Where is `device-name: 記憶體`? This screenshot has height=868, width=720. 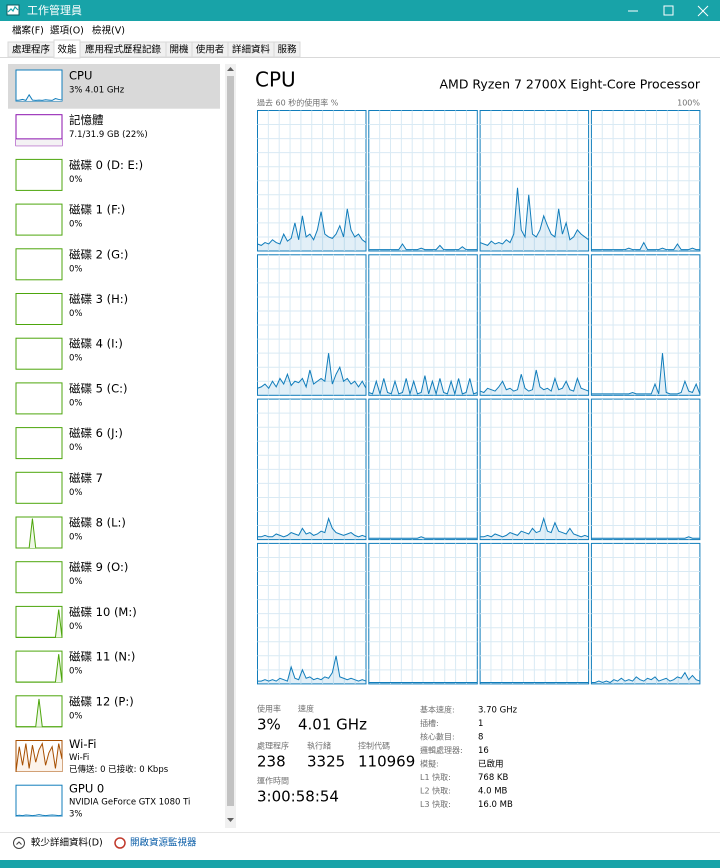
device-name: 記憶體 is located at coordinates (86, 120).